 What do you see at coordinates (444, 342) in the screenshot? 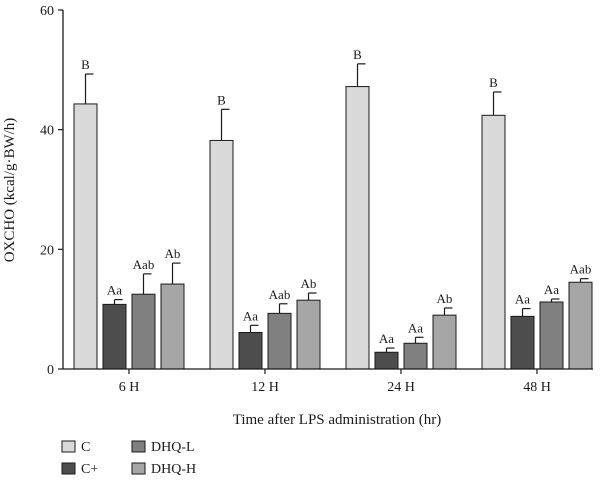
I see `bar-DHQ-H-24H` at bounding box center [444, 342].